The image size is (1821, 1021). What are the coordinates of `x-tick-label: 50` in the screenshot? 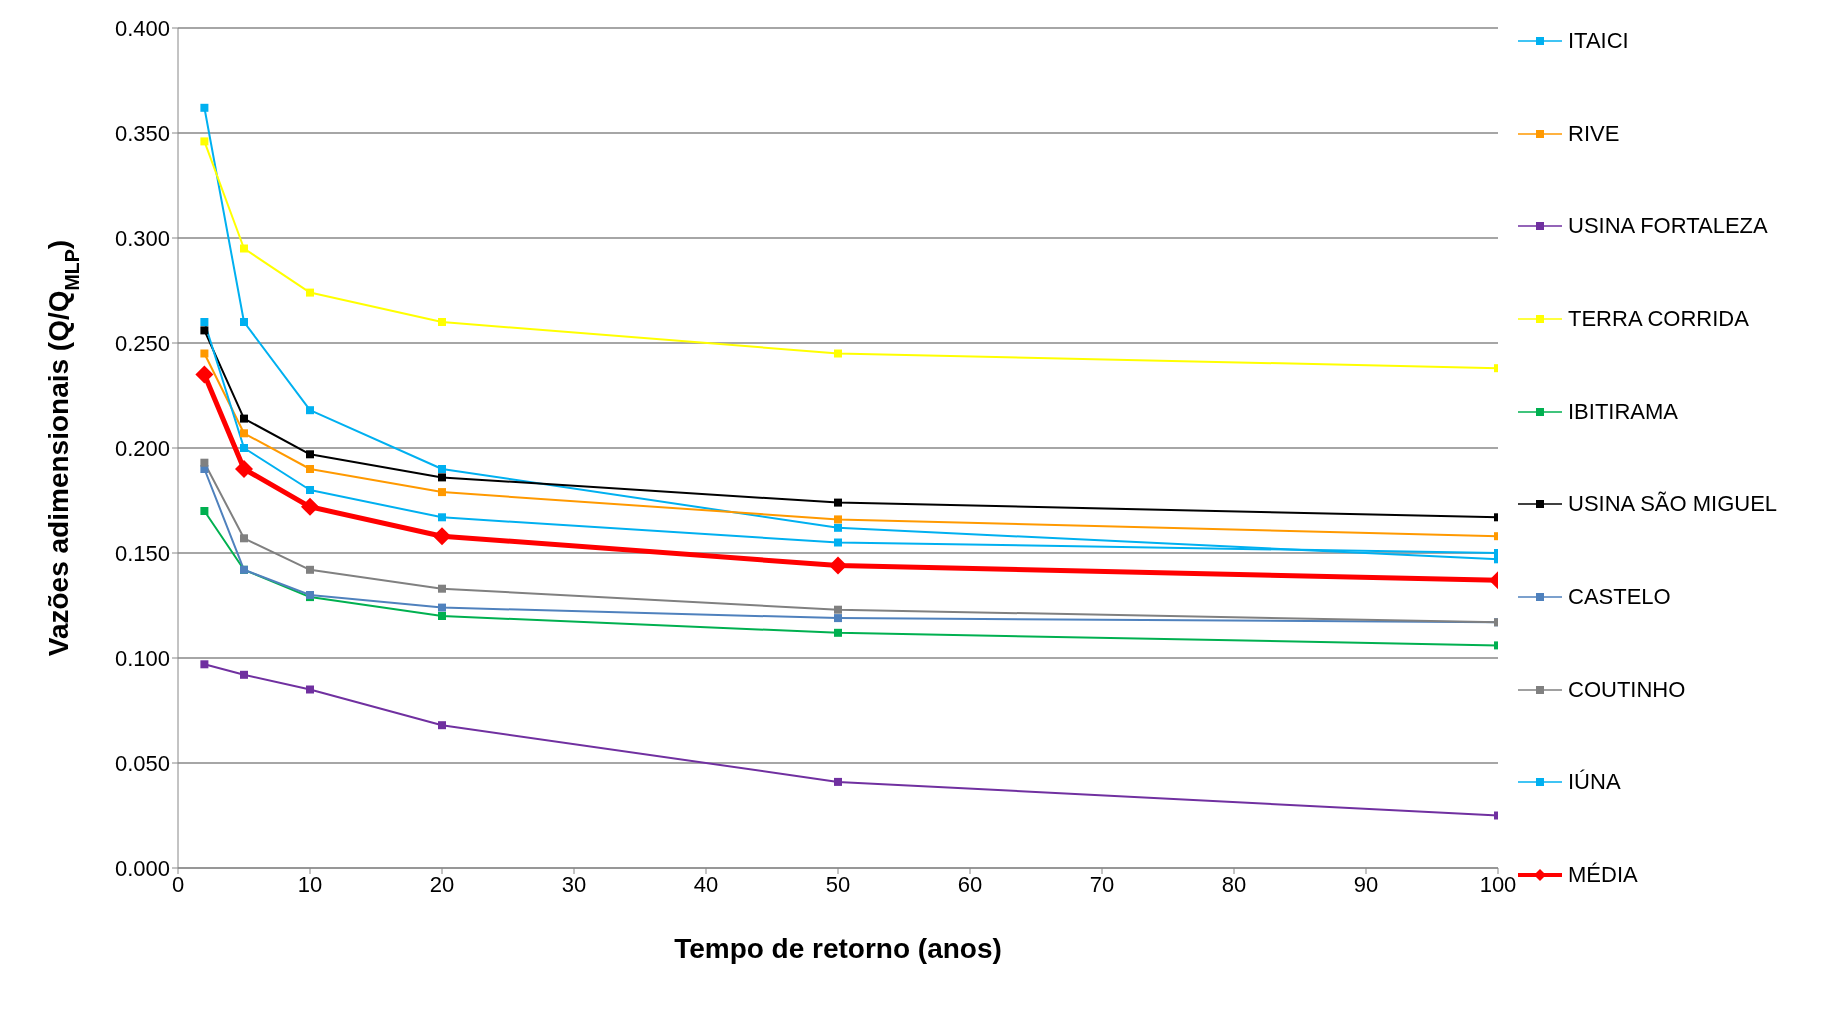 It's located at (838, 884).